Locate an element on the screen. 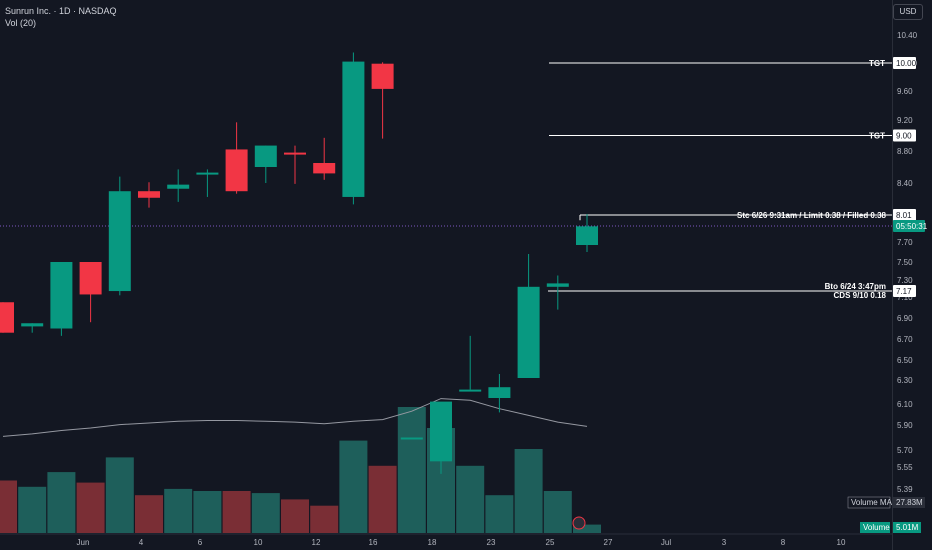 The image size is (932, 550). x-tick-label: 4 is located at coordinates (141, 542).